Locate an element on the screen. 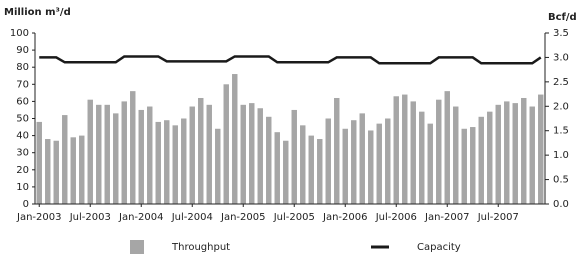  y2-axis-label: Bcf/d is located at coordinates (562, 17).